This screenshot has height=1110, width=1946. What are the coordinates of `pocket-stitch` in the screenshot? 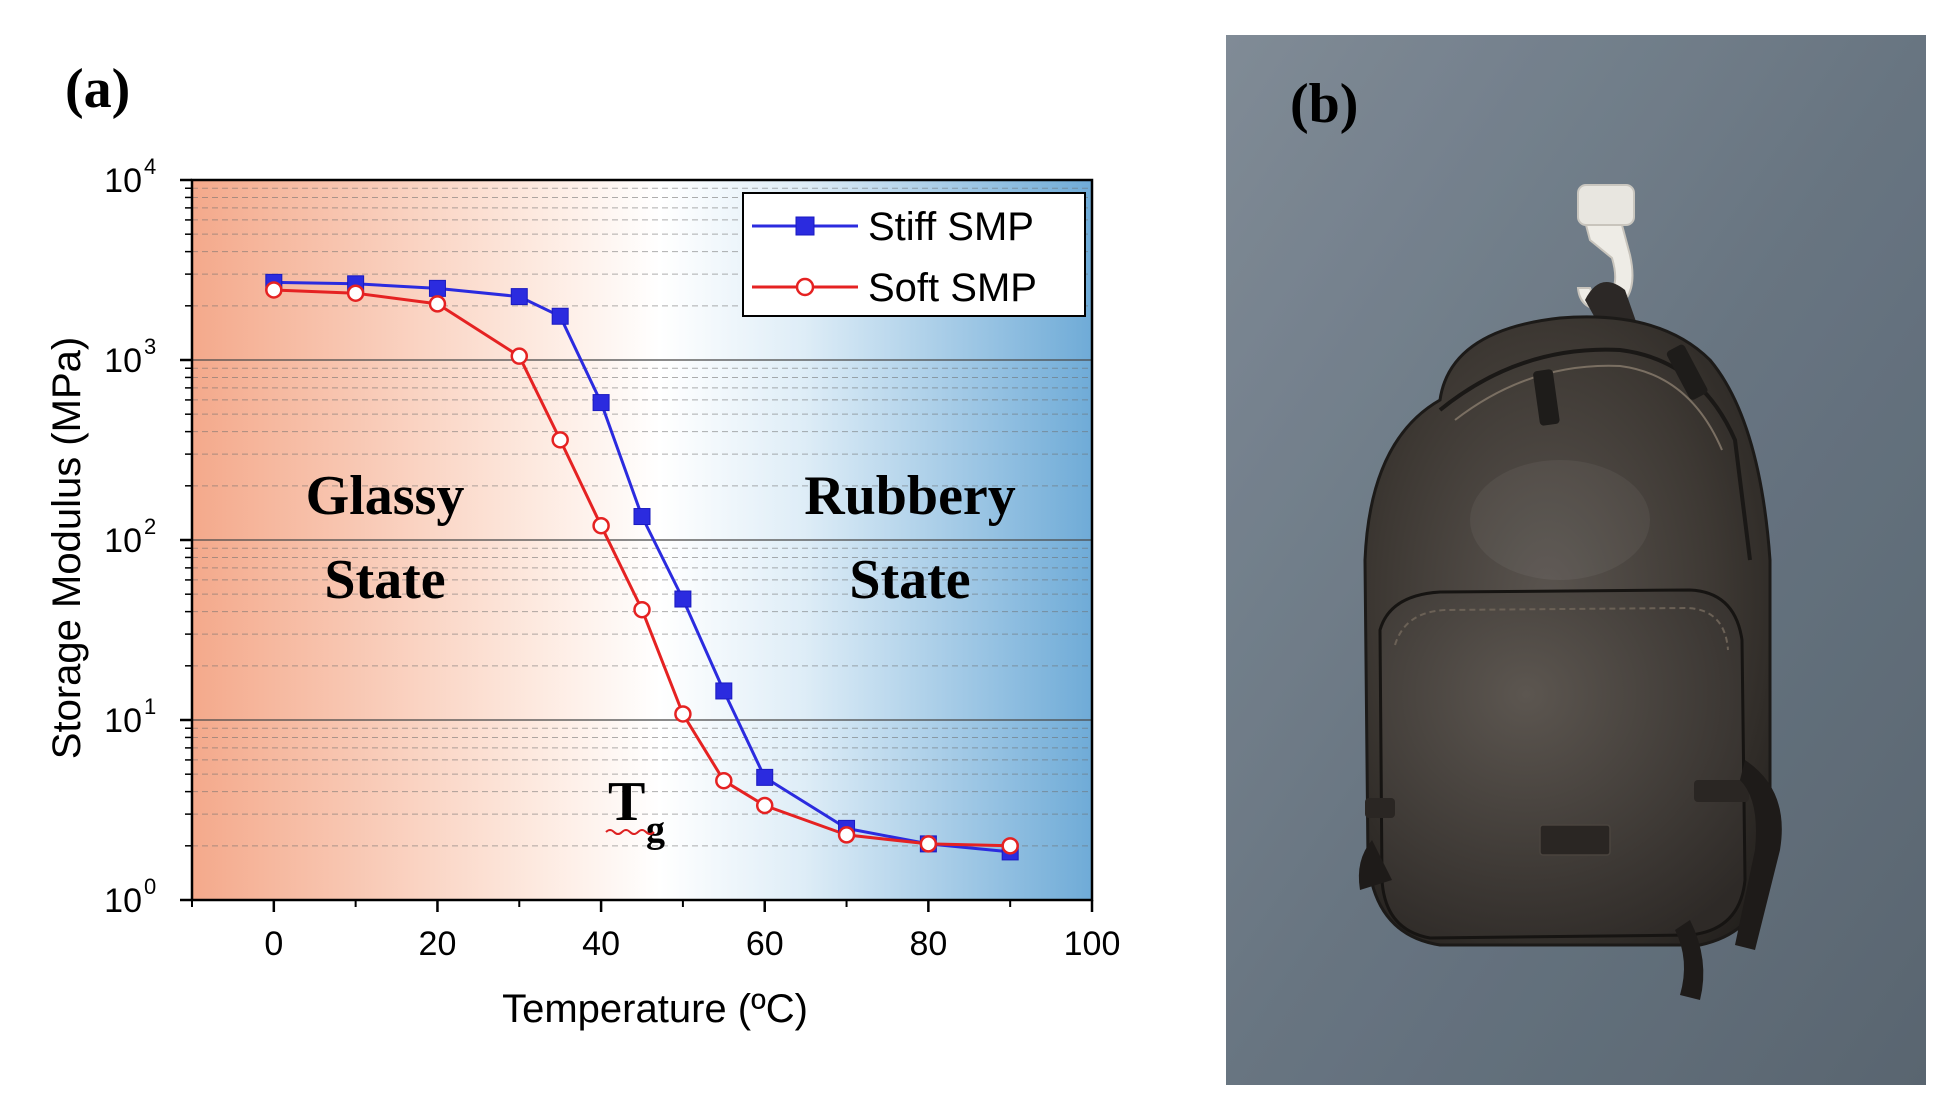 It's located at (1561, 628).